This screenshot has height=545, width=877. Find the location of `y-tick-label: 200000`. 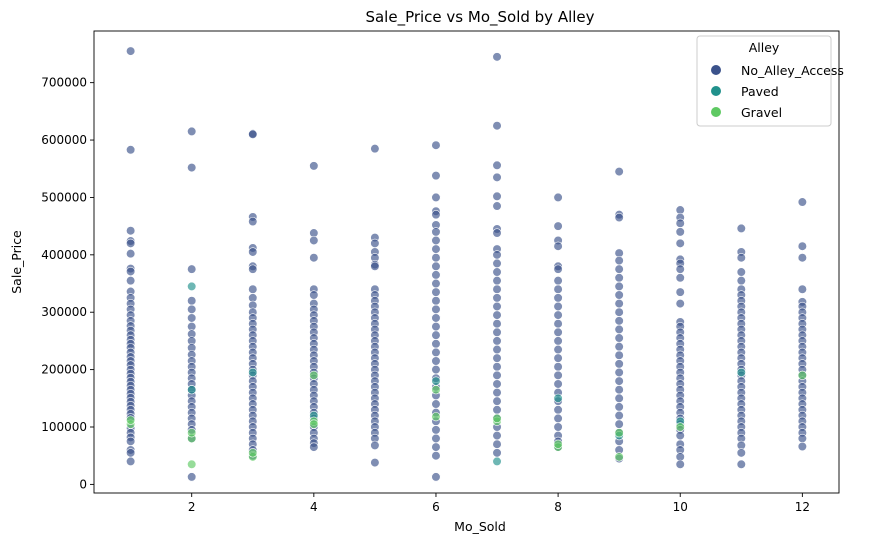

y-tick-label: 200000 is located at coordinates (64, 370).